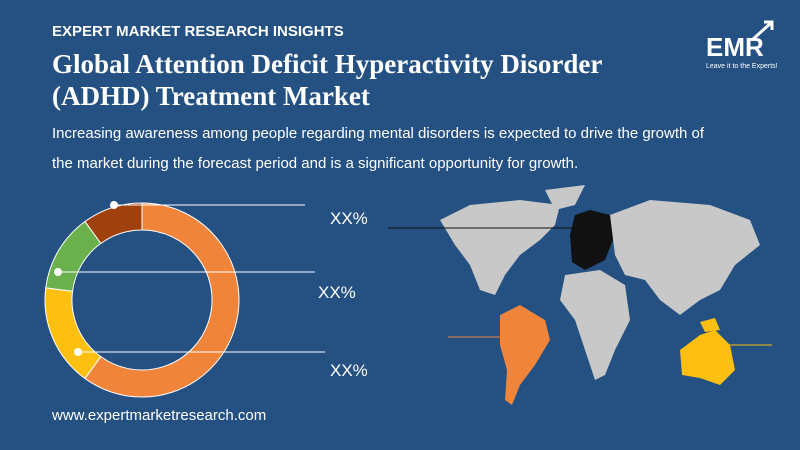 This screenshot has width=800, height=450. What do you see at coordinates (710, 325) in the screenshot?
I see `oceania-islands` at bounding box center [710, 325].